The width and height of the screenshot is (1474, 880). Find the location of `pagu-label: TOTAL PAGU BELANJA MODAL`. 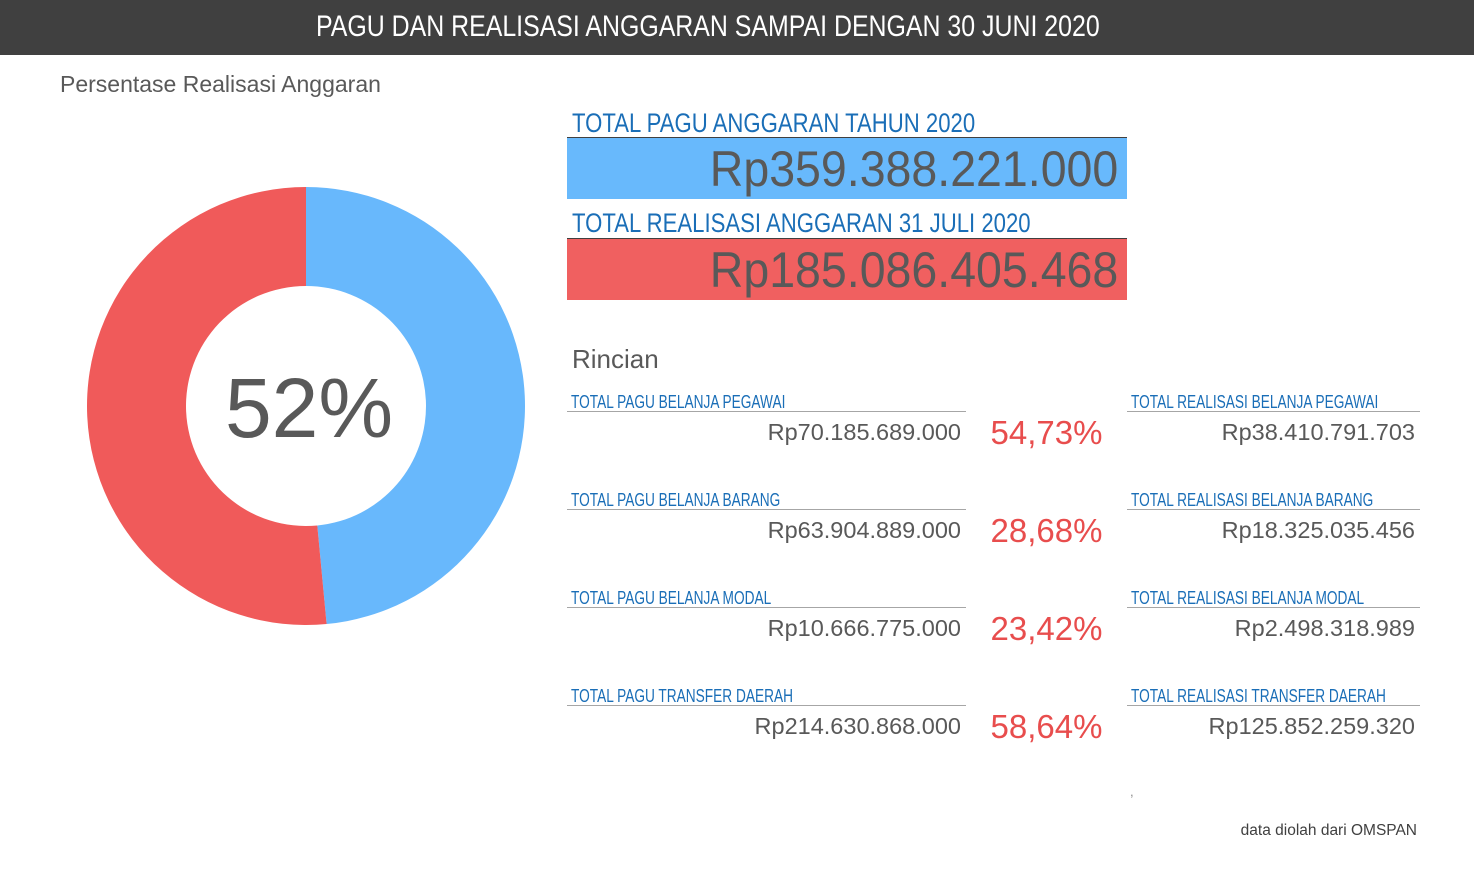

pagu-label: TOTAL PAGU BELANJA MODAL is located at coordinates (671, 598).